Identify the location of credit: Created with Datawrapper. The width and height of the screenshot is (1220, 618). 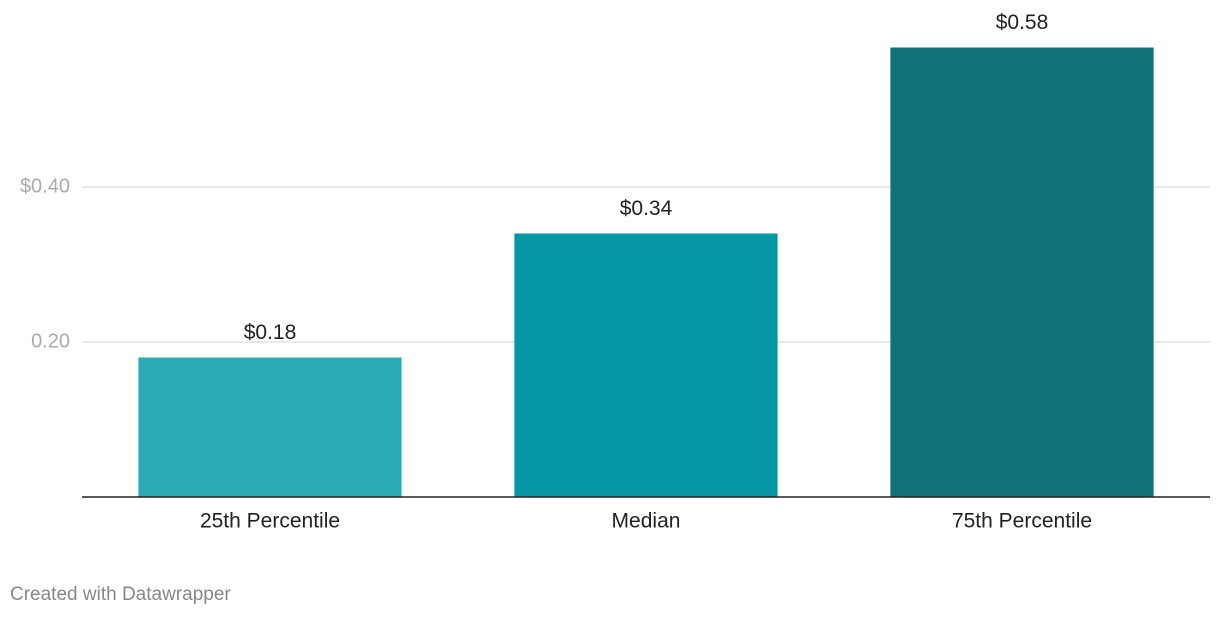
(120, 594).